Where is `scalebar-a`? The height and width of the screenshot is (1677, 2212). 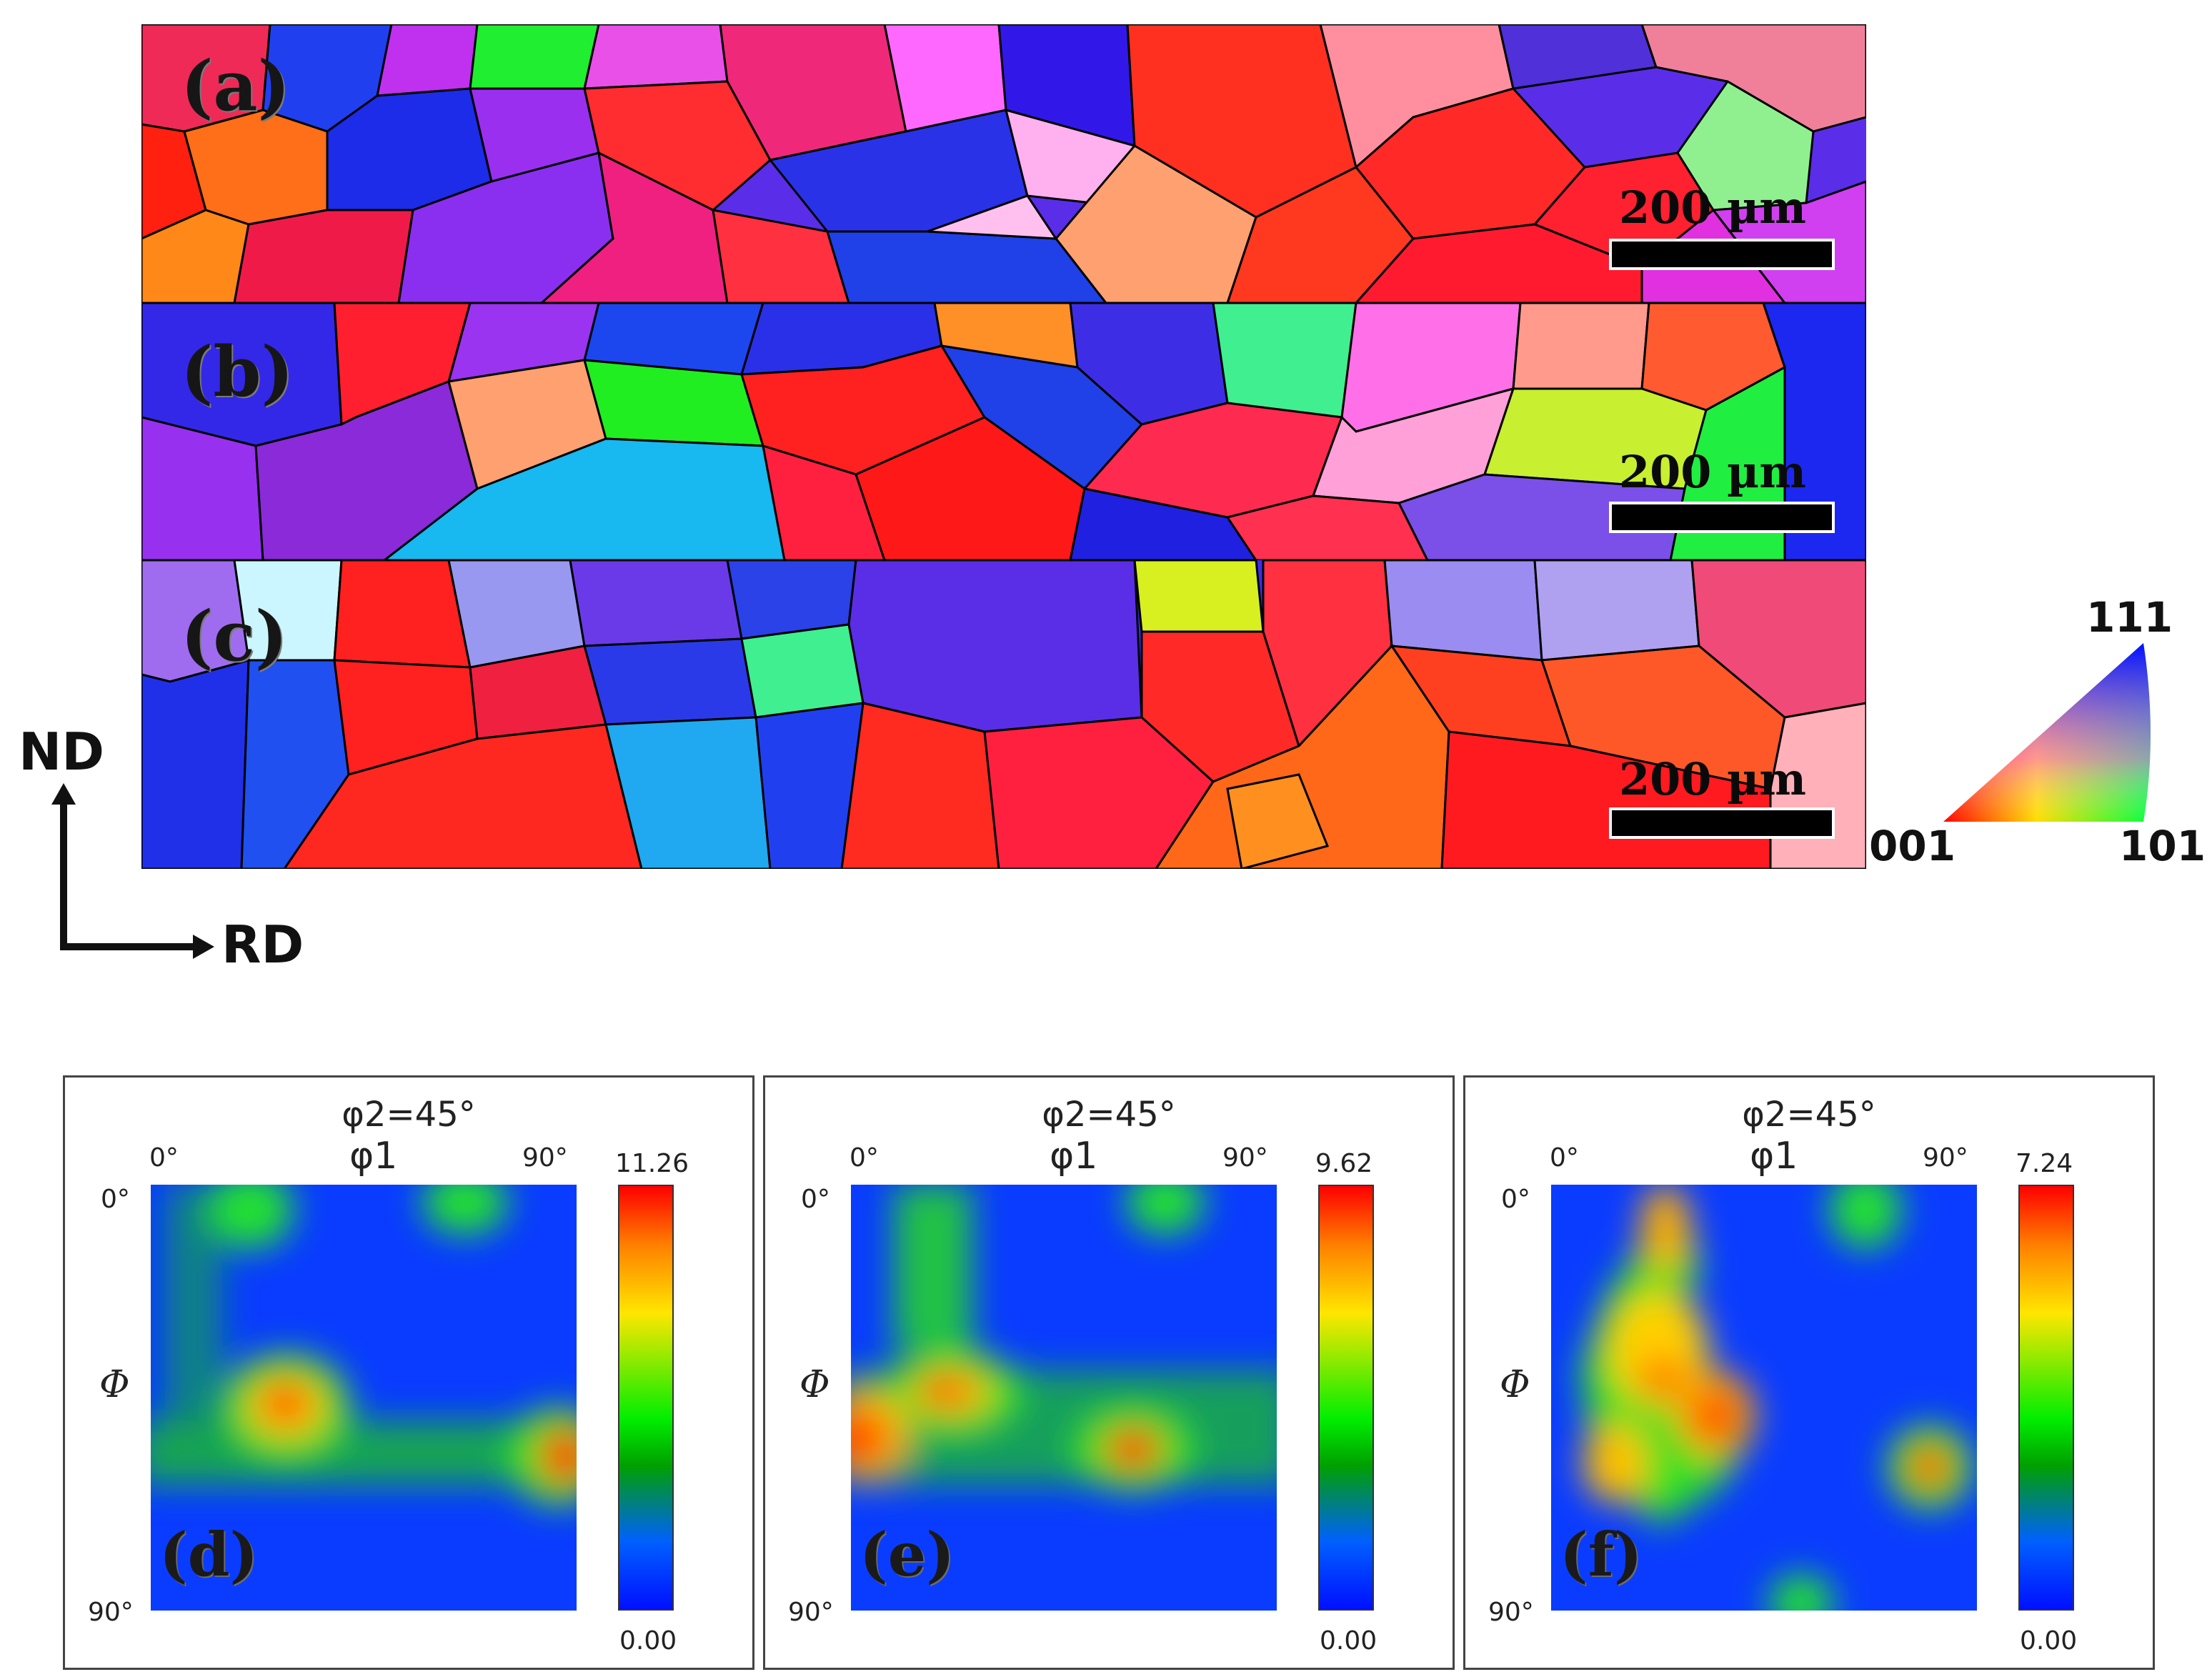 scalebar-a is located at coordinates (1722, 254).